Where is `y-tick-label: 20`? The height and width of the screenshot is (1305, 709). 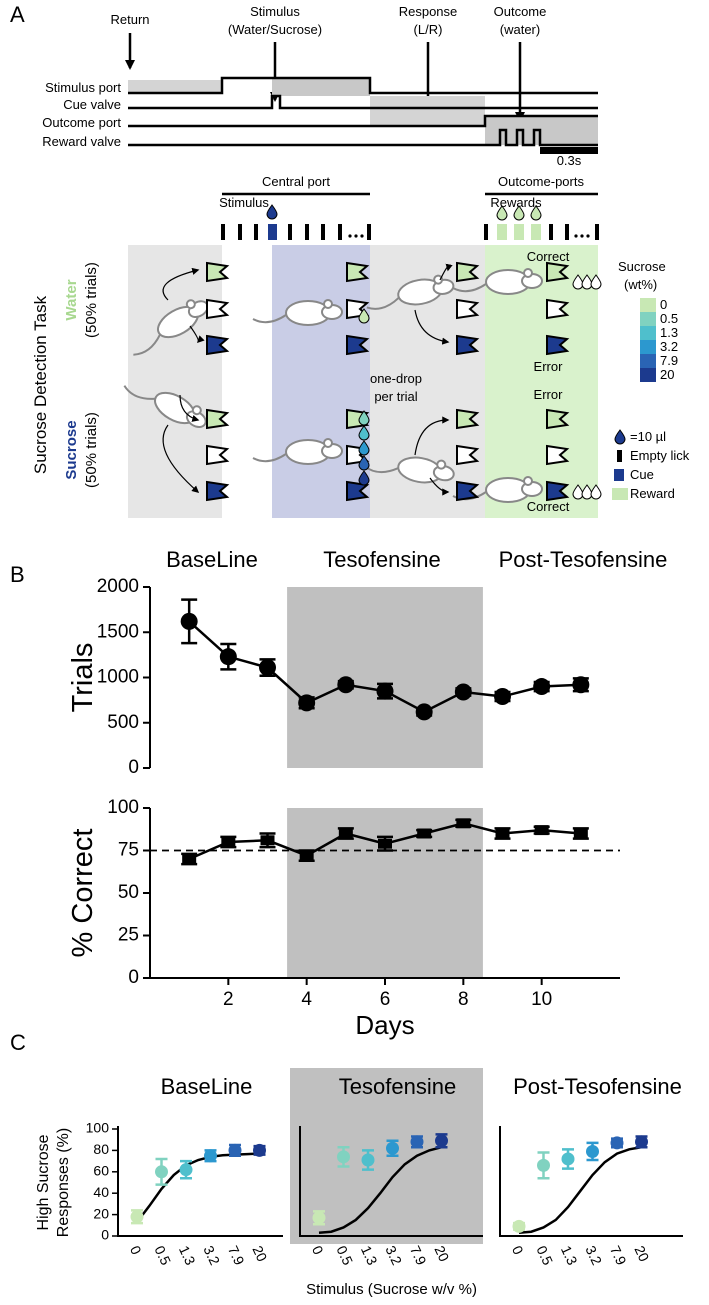
y-tick-label: 20 is located at coordinates (101, 1213).